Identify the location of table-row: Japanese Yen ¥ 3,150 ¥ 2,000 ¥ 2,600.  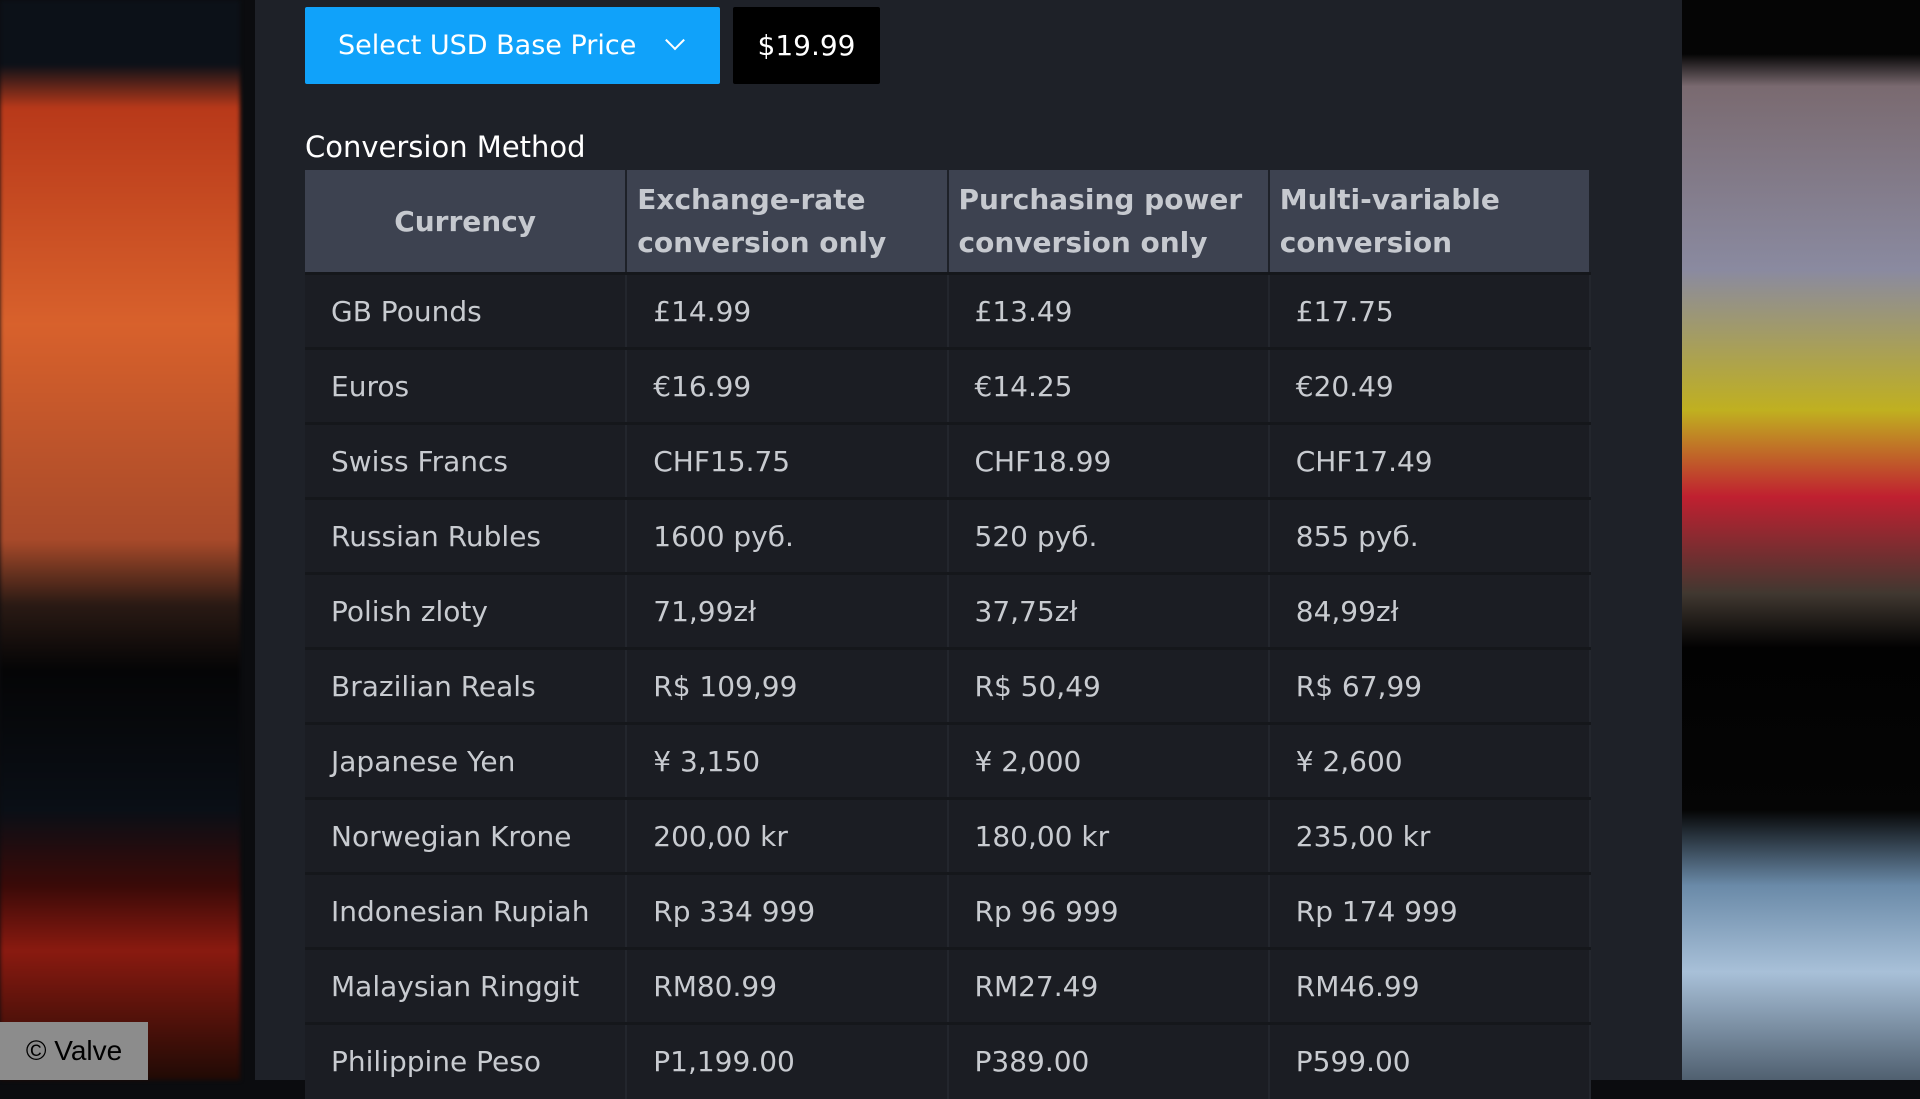
(948, 760).